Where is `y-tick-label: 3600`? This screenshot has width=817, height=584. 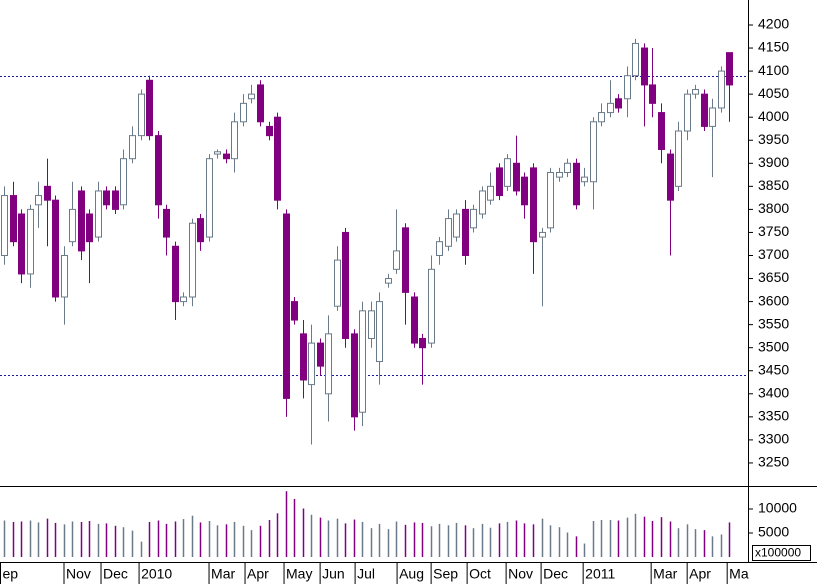
y-tick-label: 3600 is located at coordinates (773, 300).